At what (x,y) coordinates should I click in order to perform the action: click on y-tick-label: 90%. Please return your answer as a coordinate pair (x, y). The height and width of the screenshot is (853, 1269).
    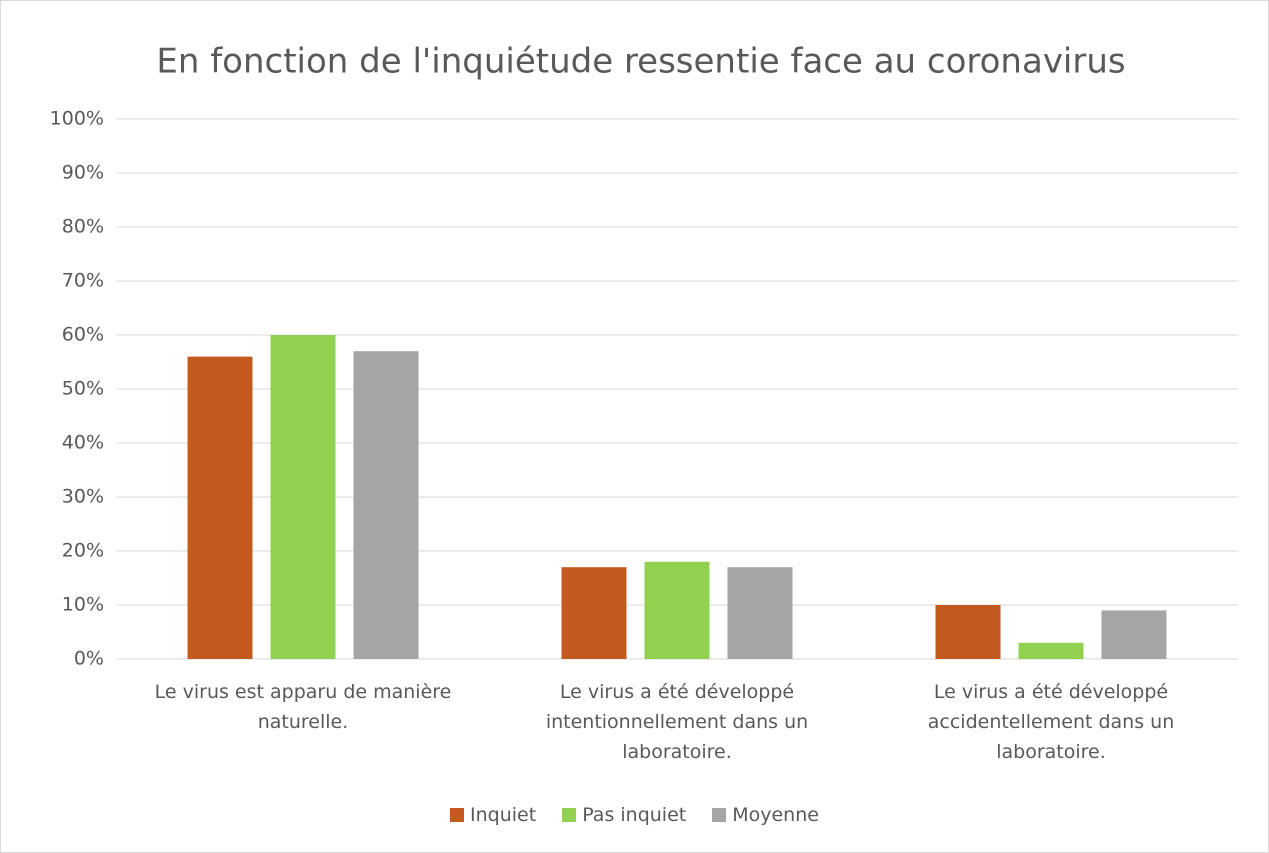
    Looking at the image, I should click on (83, 173).